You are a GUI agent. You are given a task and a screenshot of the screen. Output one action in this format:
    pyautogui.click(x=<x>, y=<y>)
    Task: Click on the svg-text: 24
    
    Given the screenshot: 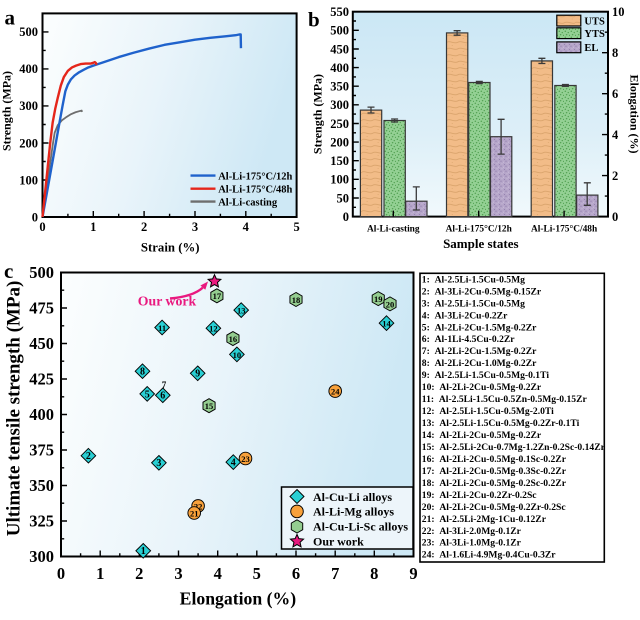 What is the action you would take?
    pyautogui.click(x=335, y=392)
    